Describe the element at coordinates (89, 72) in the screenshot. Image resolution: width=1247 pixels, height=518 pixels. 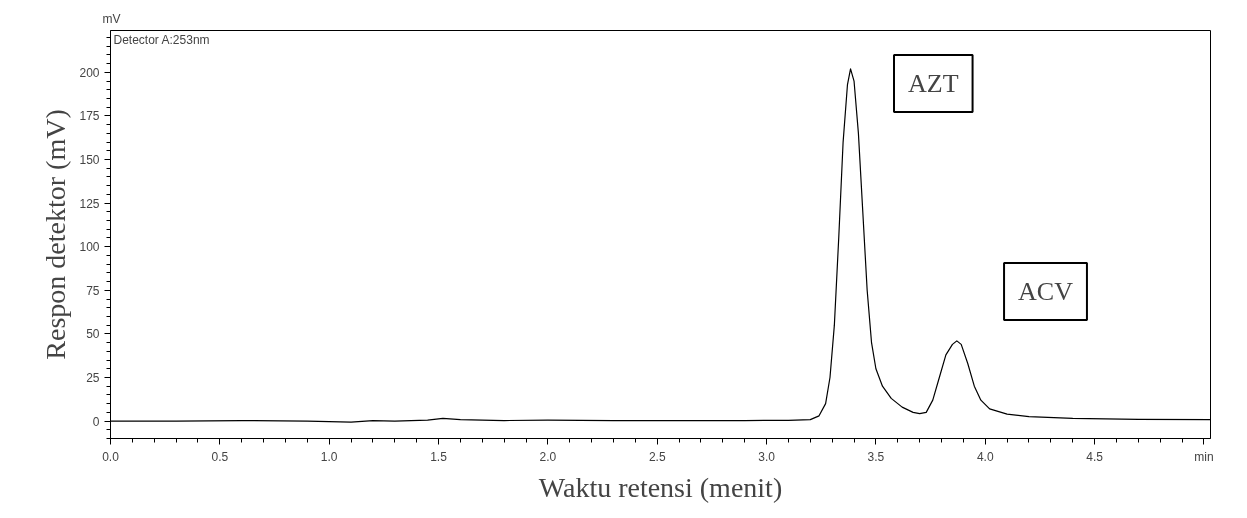
I see `y-tick-label: 200` at that location.